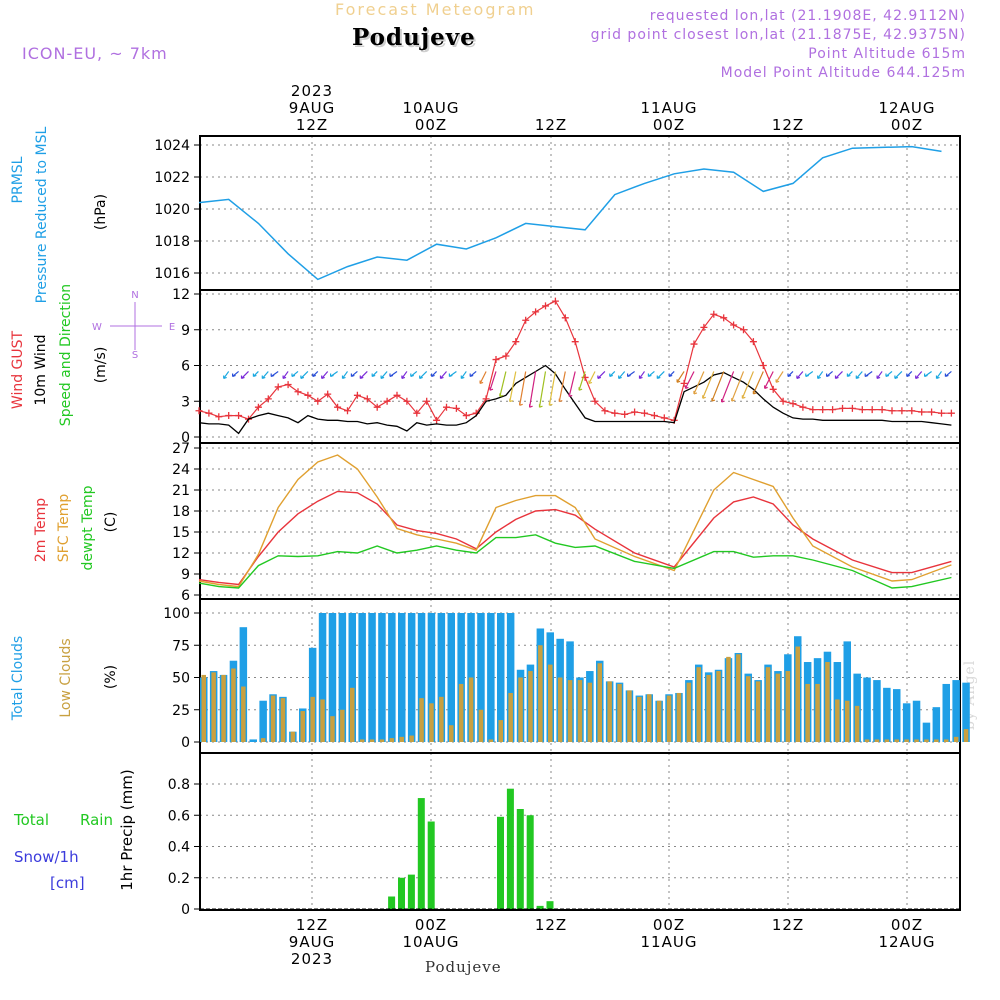  I want to click on compass, so click(136, 326).